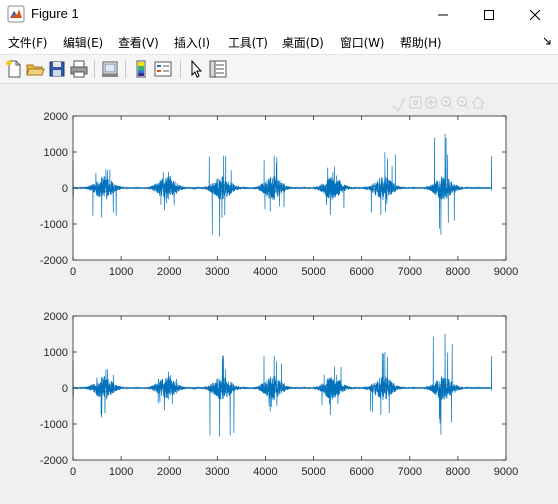 The image size is (558, 504). Describe the element at coordinates (163, 69) in the screenshot. I see `insert-legend-icon` at that location.